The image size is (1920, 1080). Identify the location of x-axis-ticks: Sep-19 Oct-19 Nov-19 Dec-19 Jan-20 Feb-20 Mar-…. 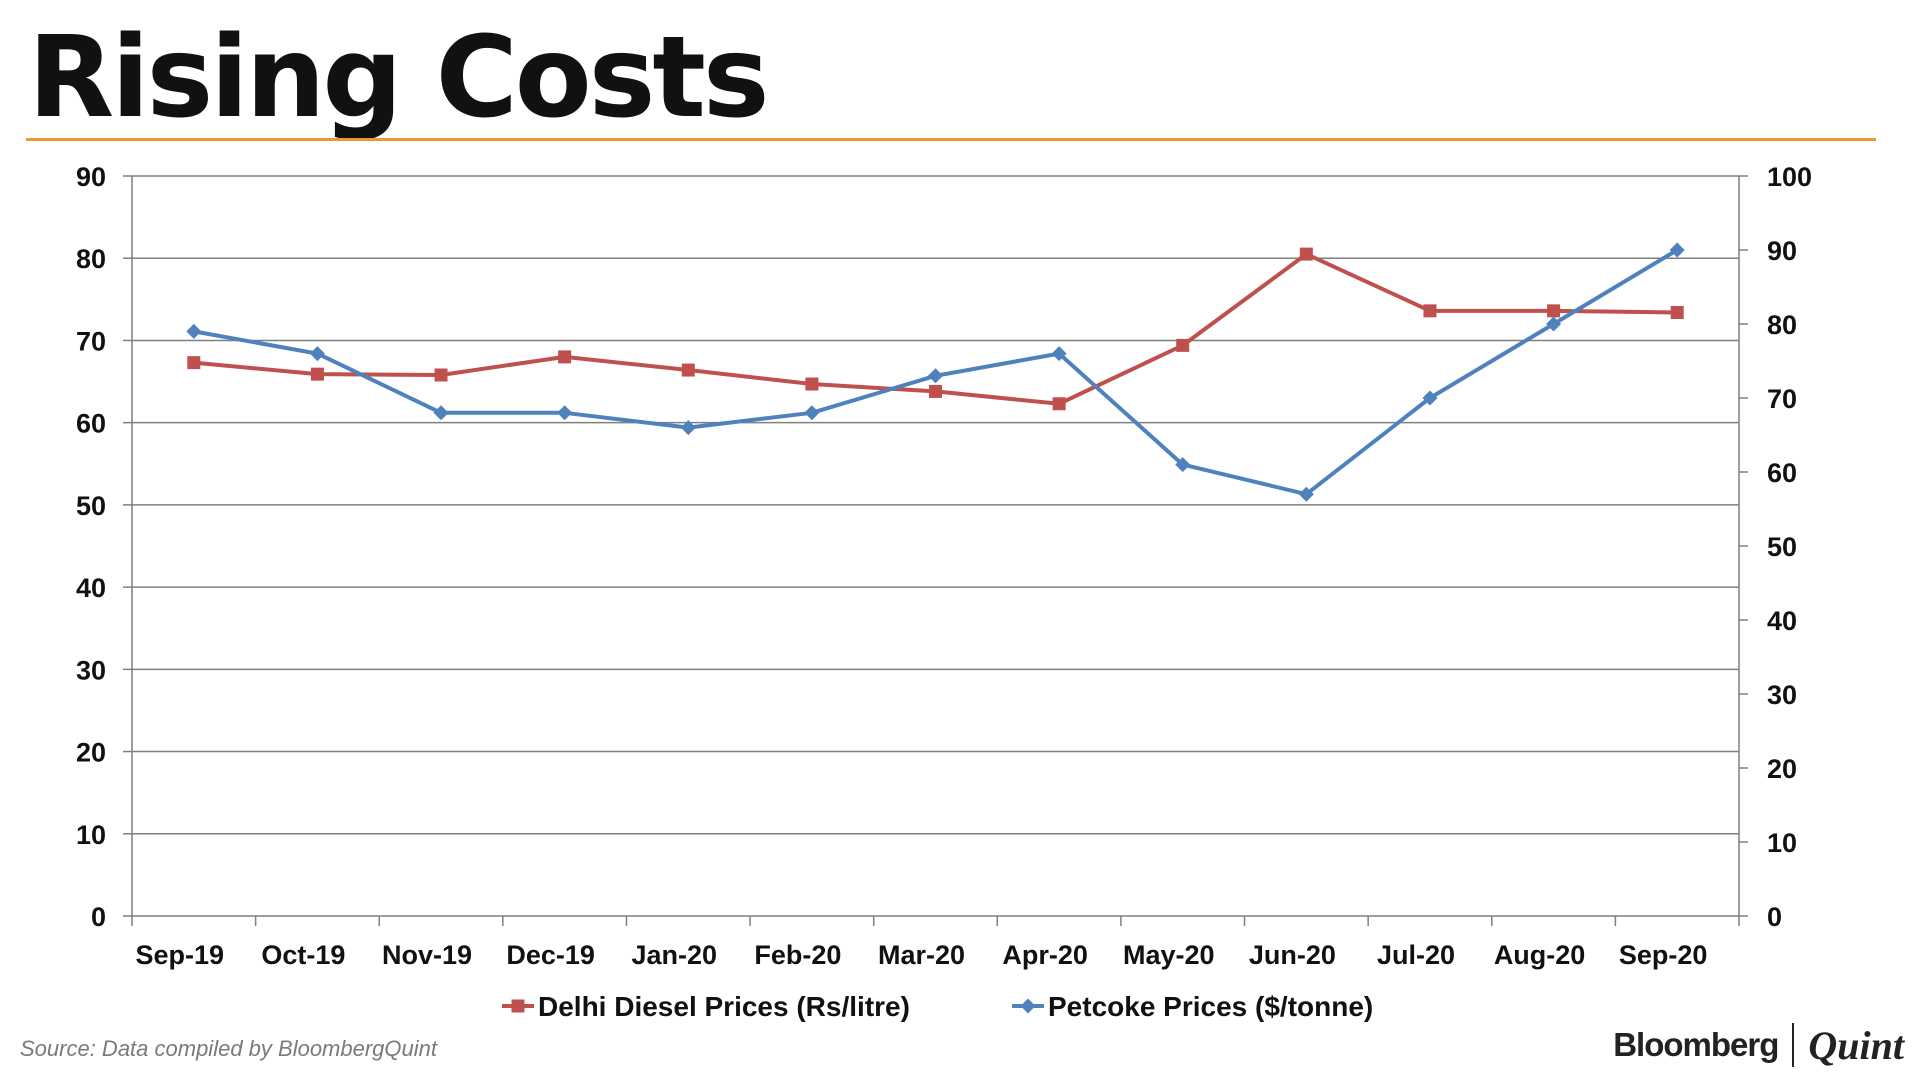
(935, 943).